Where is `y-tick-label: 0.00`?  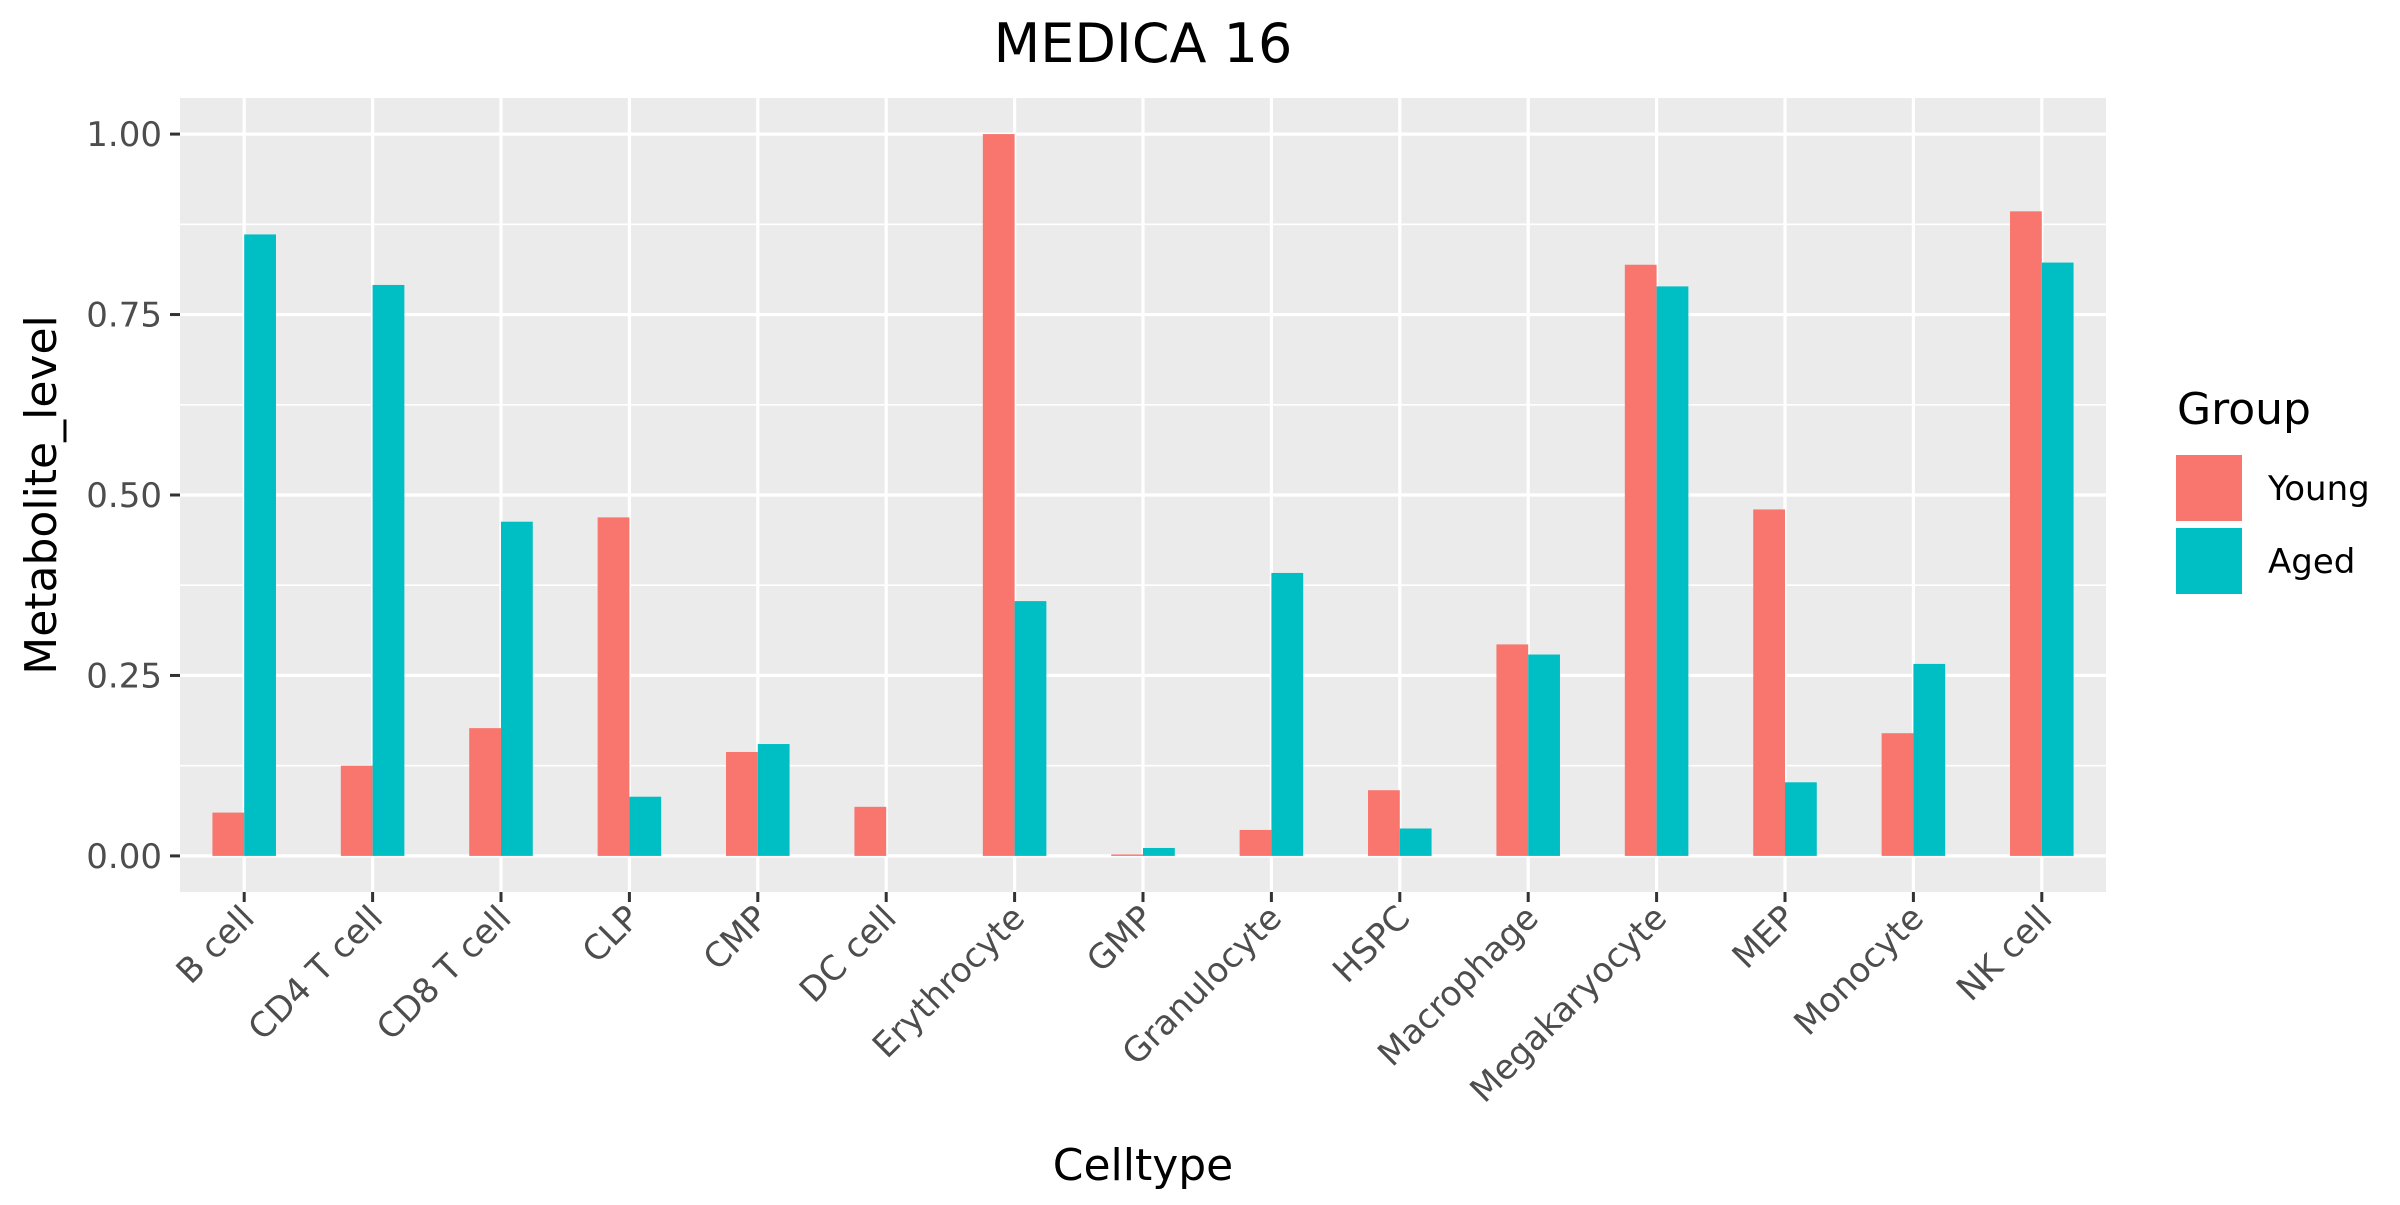 y-tick-label: 0.00 is located at coordinates (124, 857).